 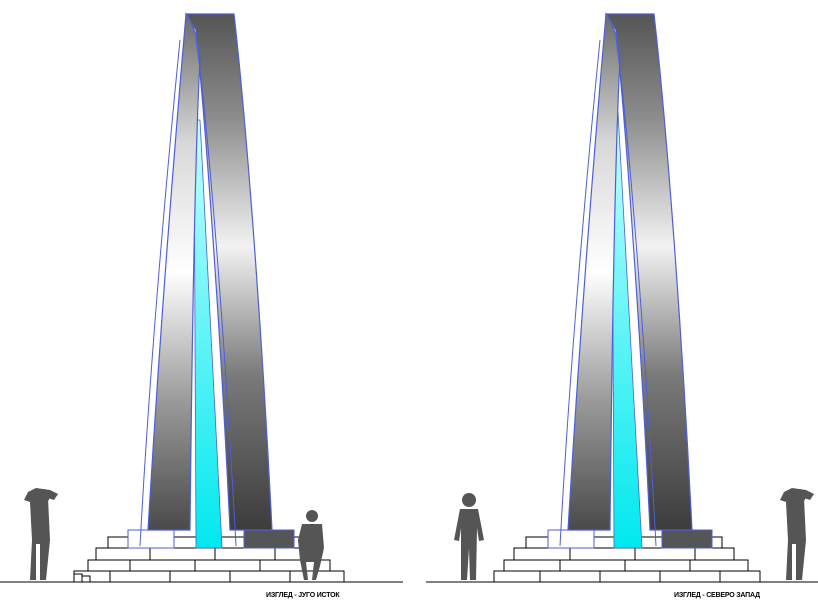 What do you see at coordinates (469, 536) in the screenshot?
I see `person-silhouette-icon` at bounding box center [469, 536].